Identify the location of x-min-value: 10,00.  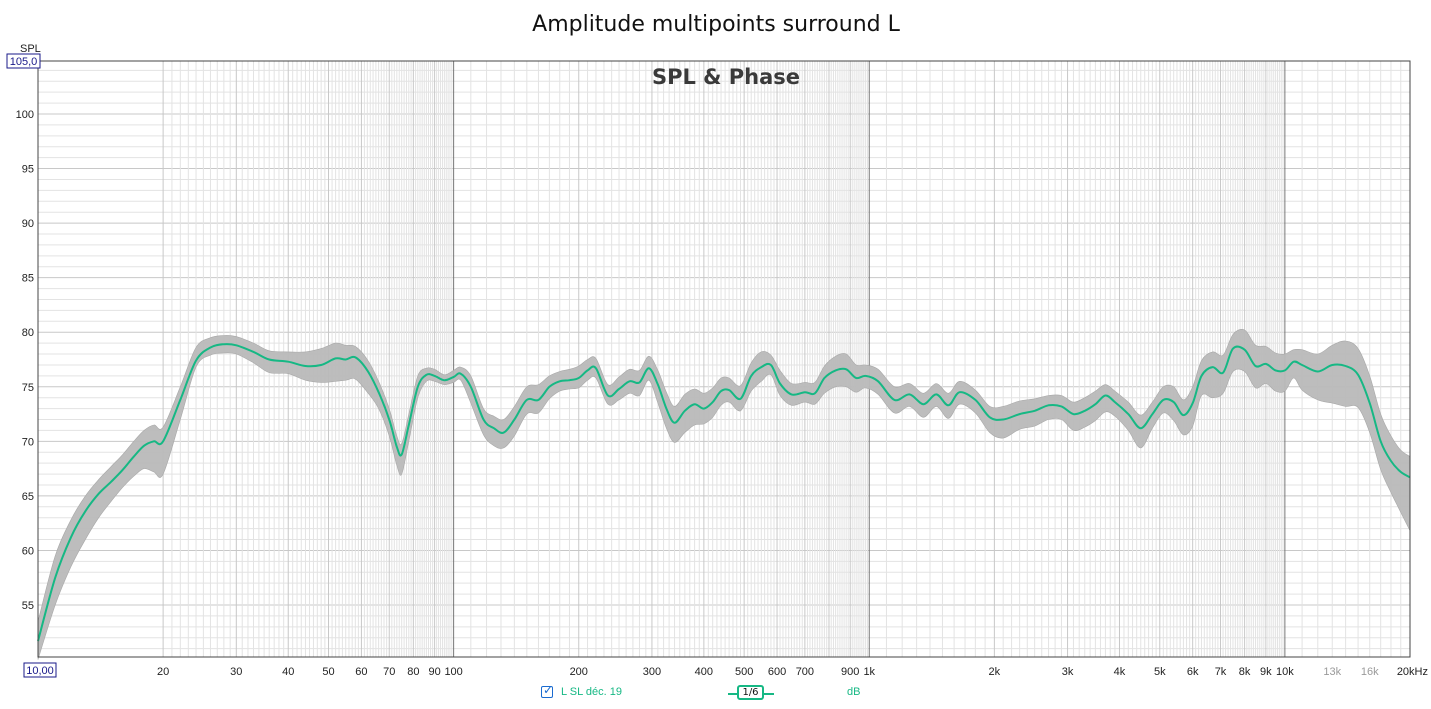
(40, 671).